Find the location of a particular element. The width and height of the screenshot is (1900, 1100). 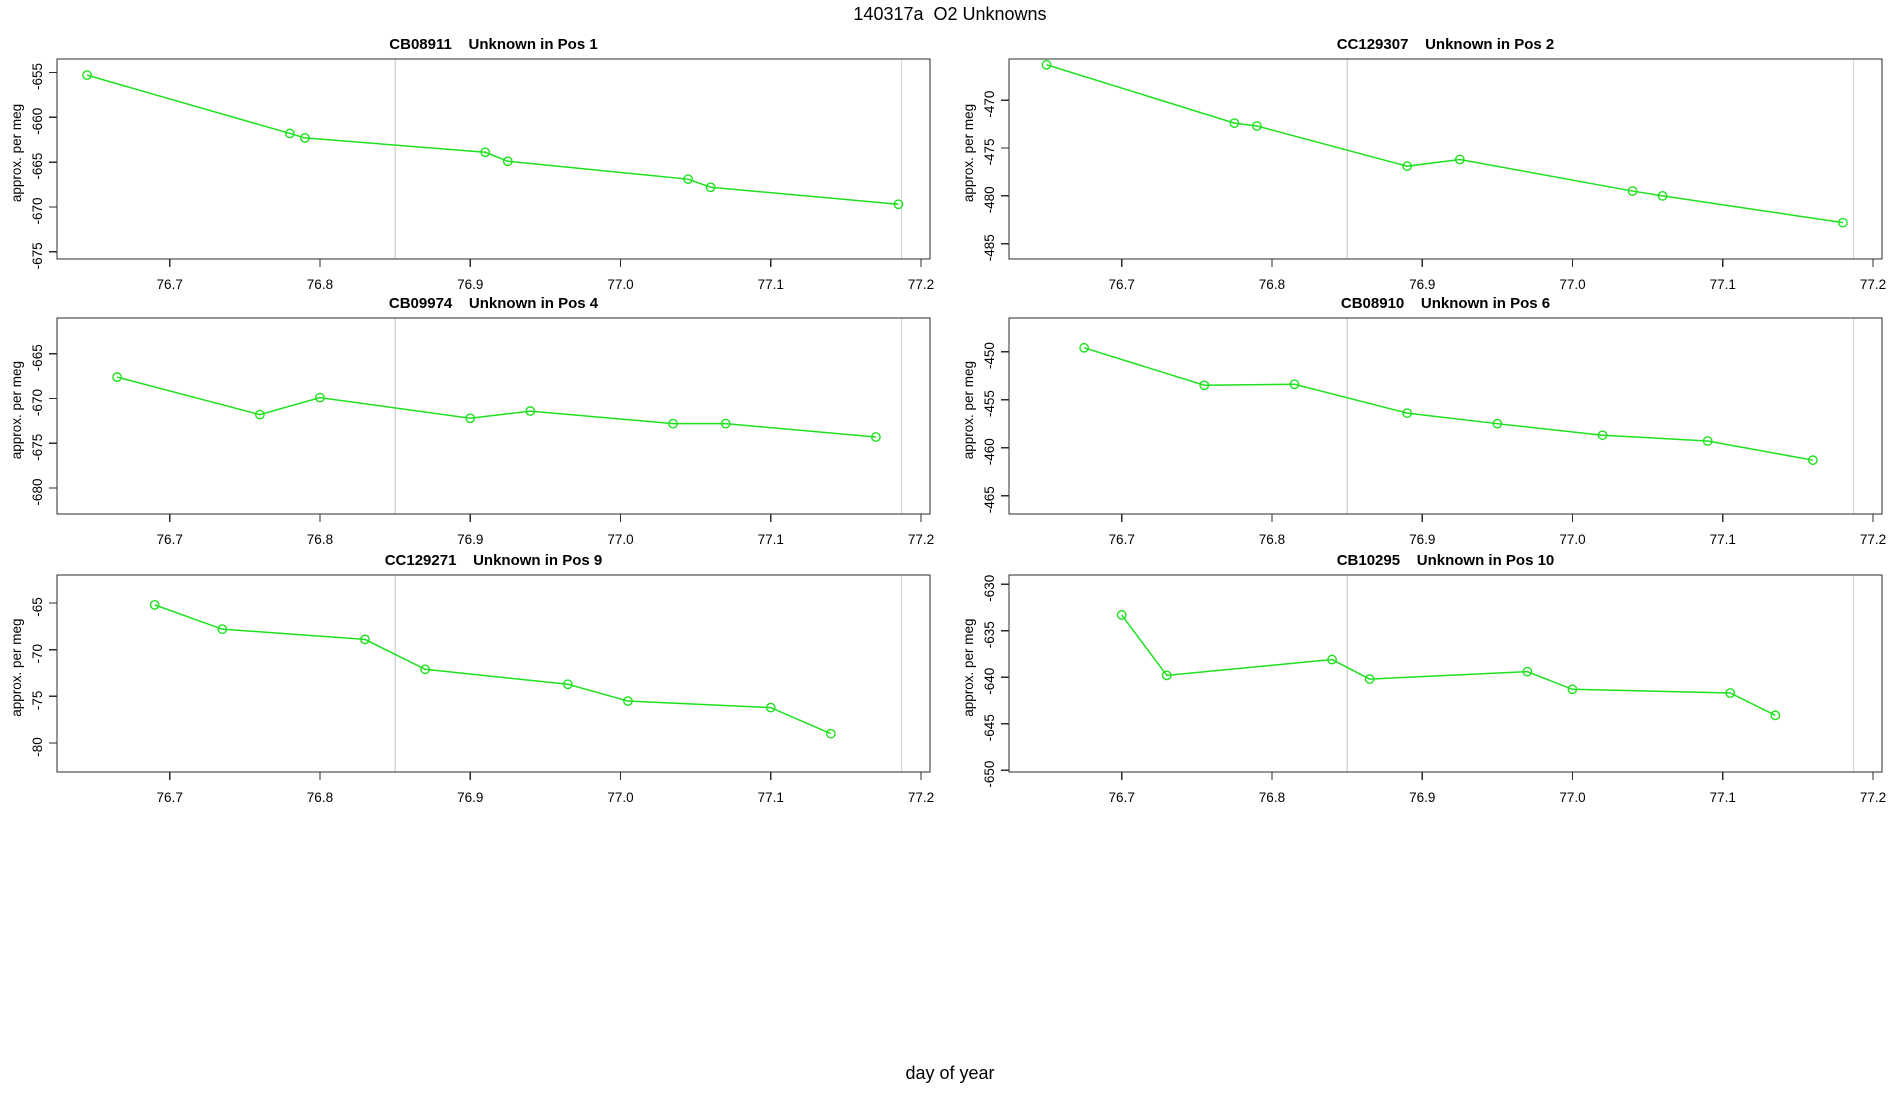

y-tick-label: -665 is located at coordinates (37, 166).